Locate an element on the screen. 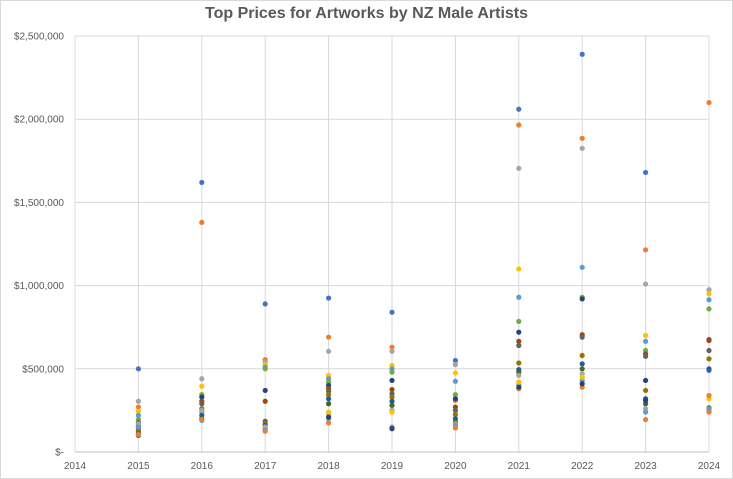  x-tick-label: 2019 is located at coordinates (392, 466).